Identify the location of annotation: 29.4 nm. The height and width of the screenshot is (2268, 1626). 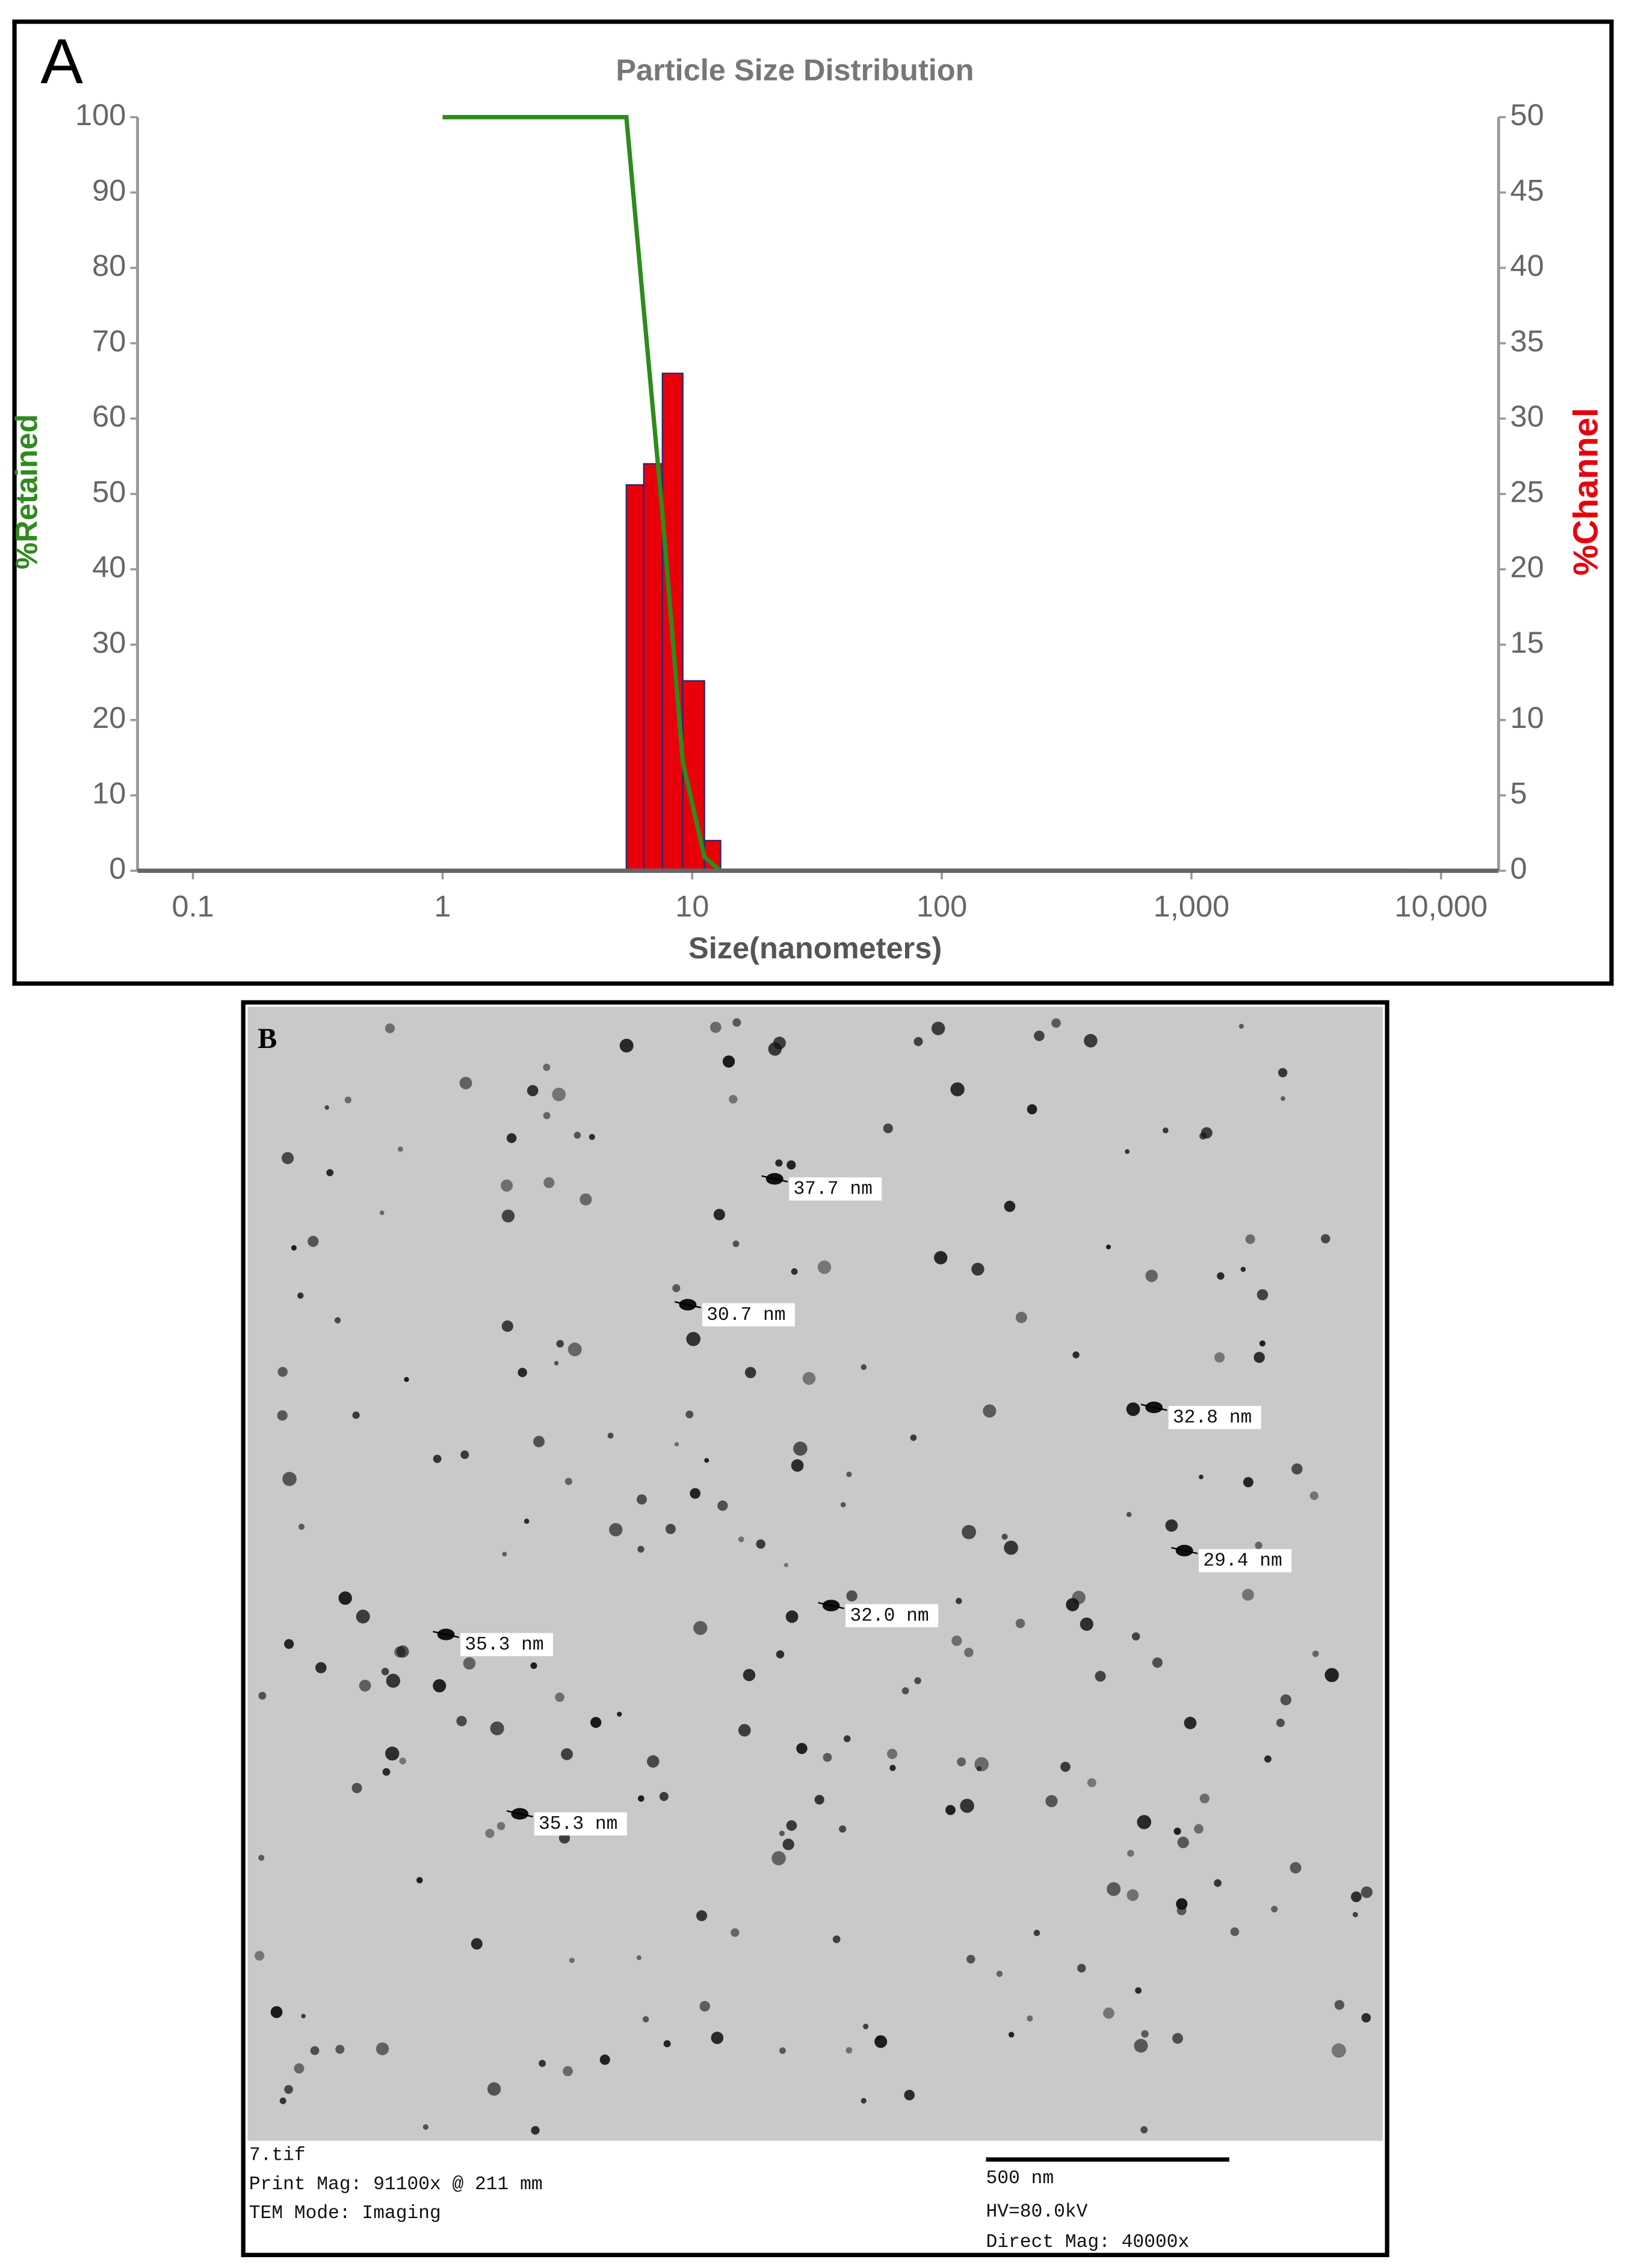
(1242, 1561).